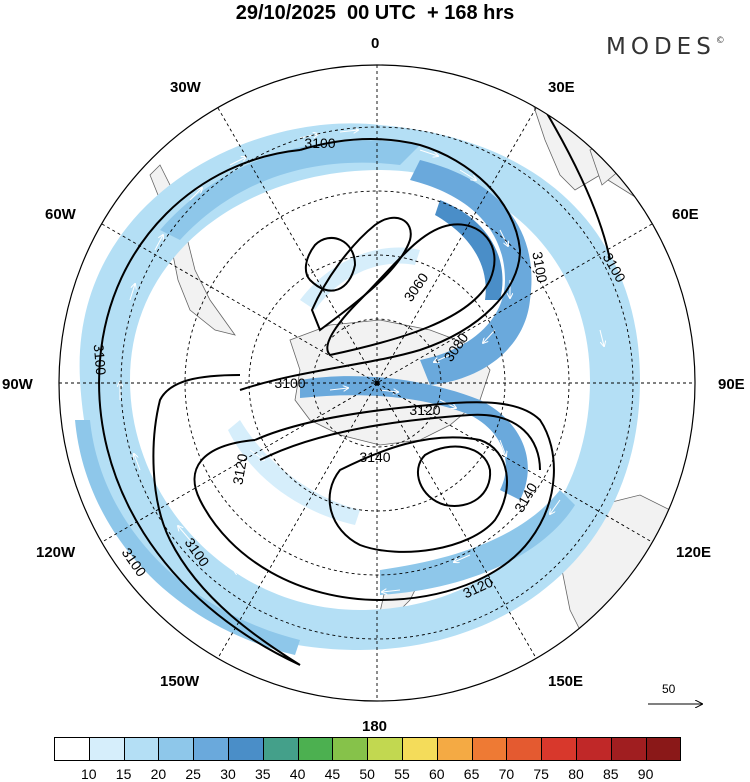  I want to click on map-title: 29/10/2025 00 UTC + 168 hrs, so click(375, 13).